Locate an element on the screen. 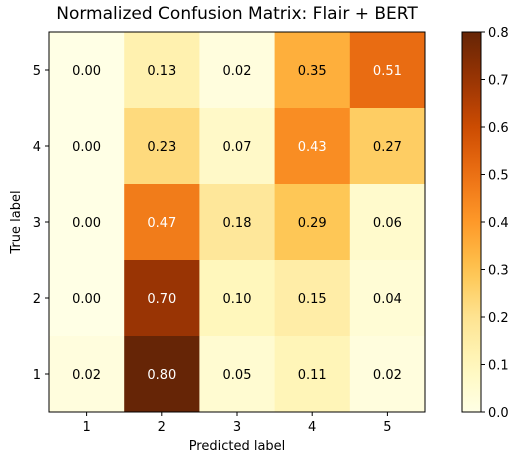 The width and height of the screenshot is (519, 454). cell-value-label: 0.15 is located at coordinates (312, 299).